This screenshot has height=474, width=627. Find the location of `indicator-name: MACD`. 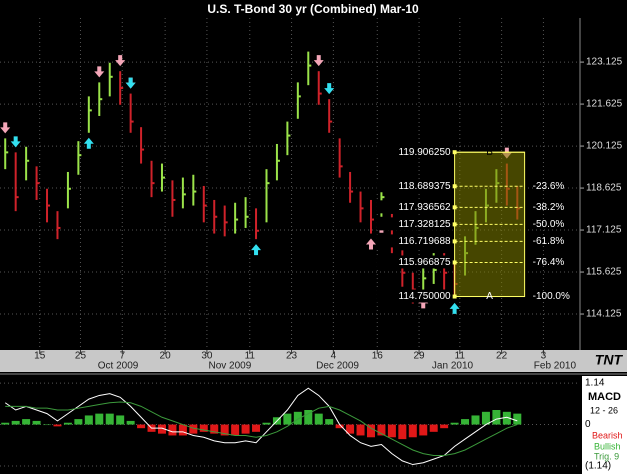

indicator-name: MACD is located at coordinates (604, 397).